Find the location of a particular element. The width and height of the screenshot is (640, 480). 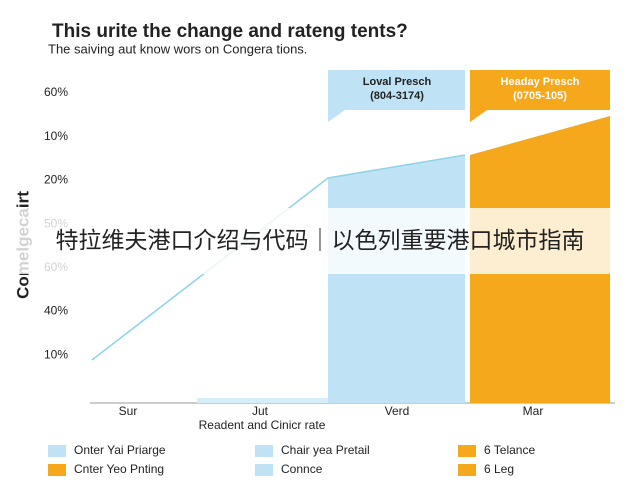

x-tick-label: Sur is located at coordinates (128, 411).